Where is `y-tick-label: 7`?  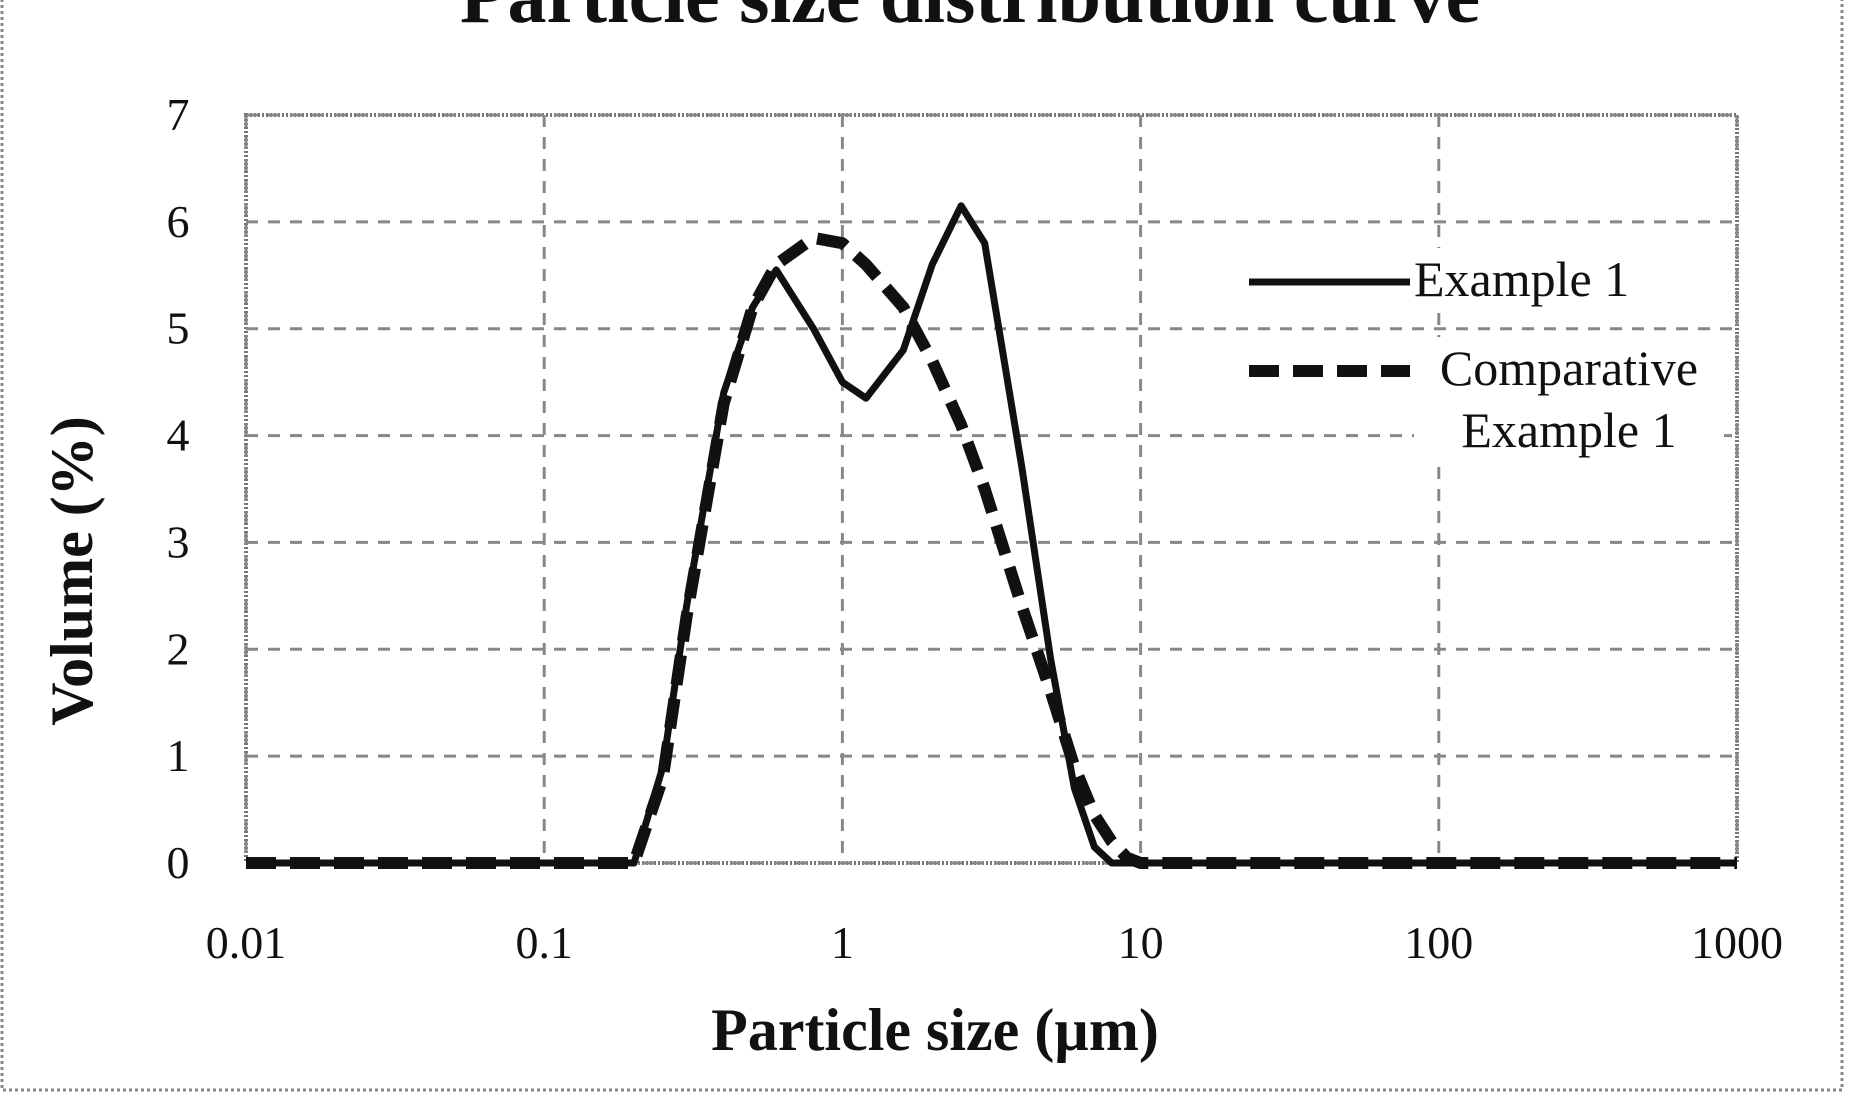 y-tick-label: 7 is located at coordinates (178, 114).